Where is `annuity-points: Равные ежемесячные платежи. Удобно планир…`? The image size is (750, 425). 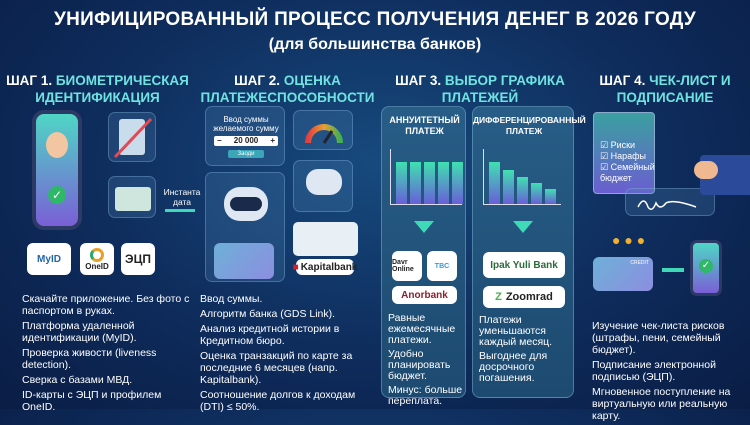
annuity-points: Равные ежемесячные платежи. Удобно планир… is located at coordinates (425, 359).